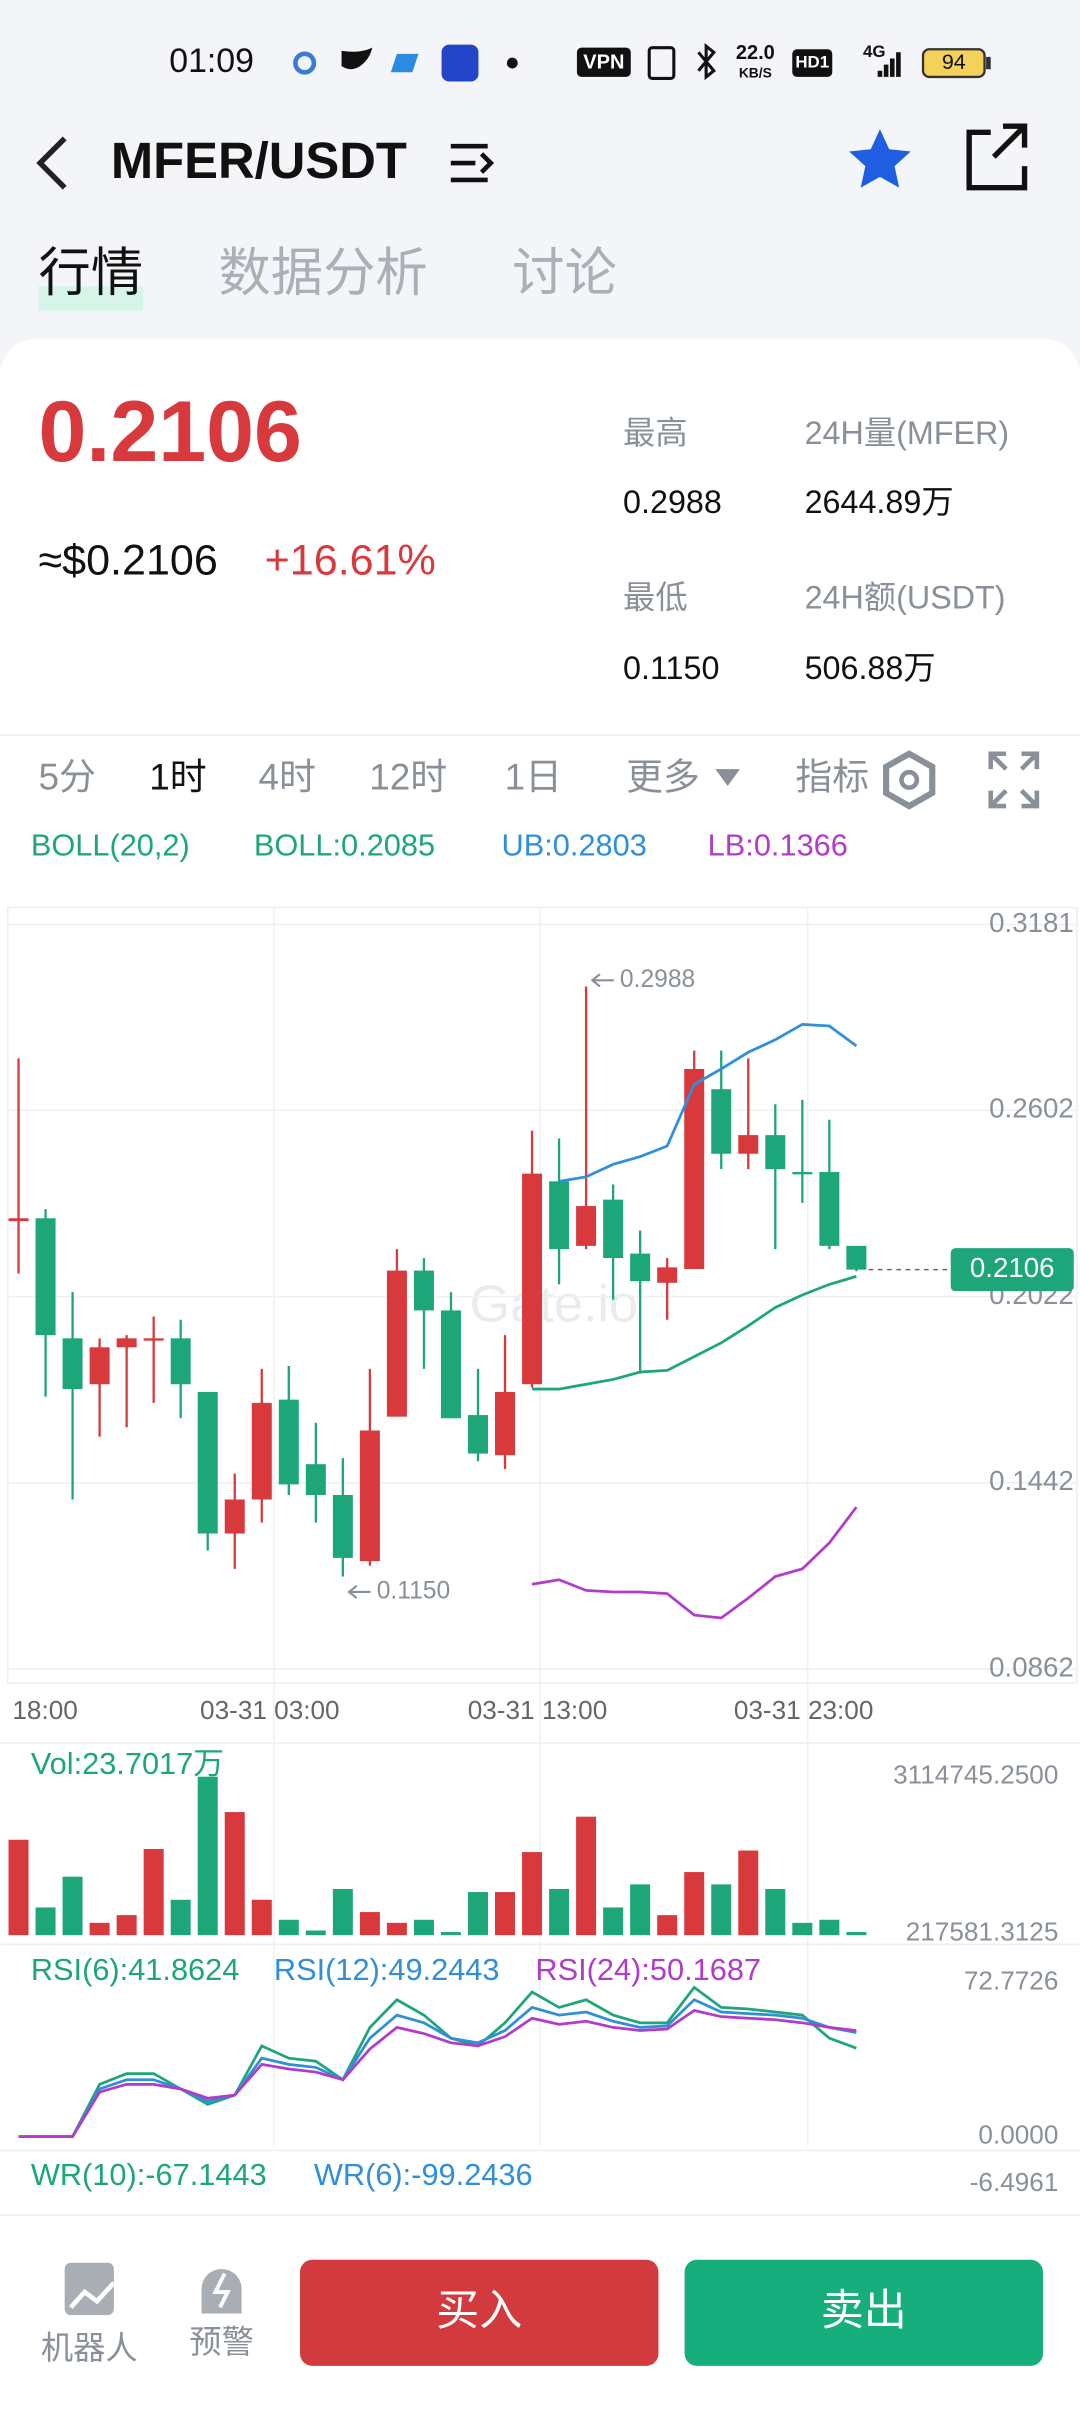  I want to click on alert-icon, so click(221, 2290).